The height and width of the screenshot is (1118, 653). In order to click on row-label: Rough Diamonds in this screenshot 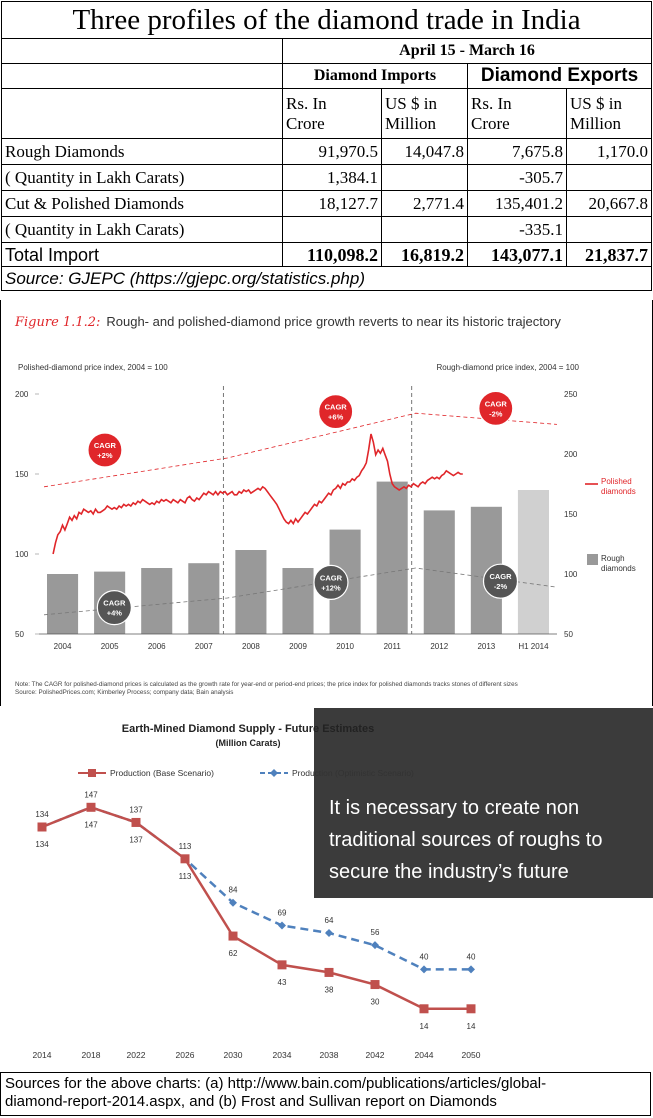, I will do `click(142, 151)`.